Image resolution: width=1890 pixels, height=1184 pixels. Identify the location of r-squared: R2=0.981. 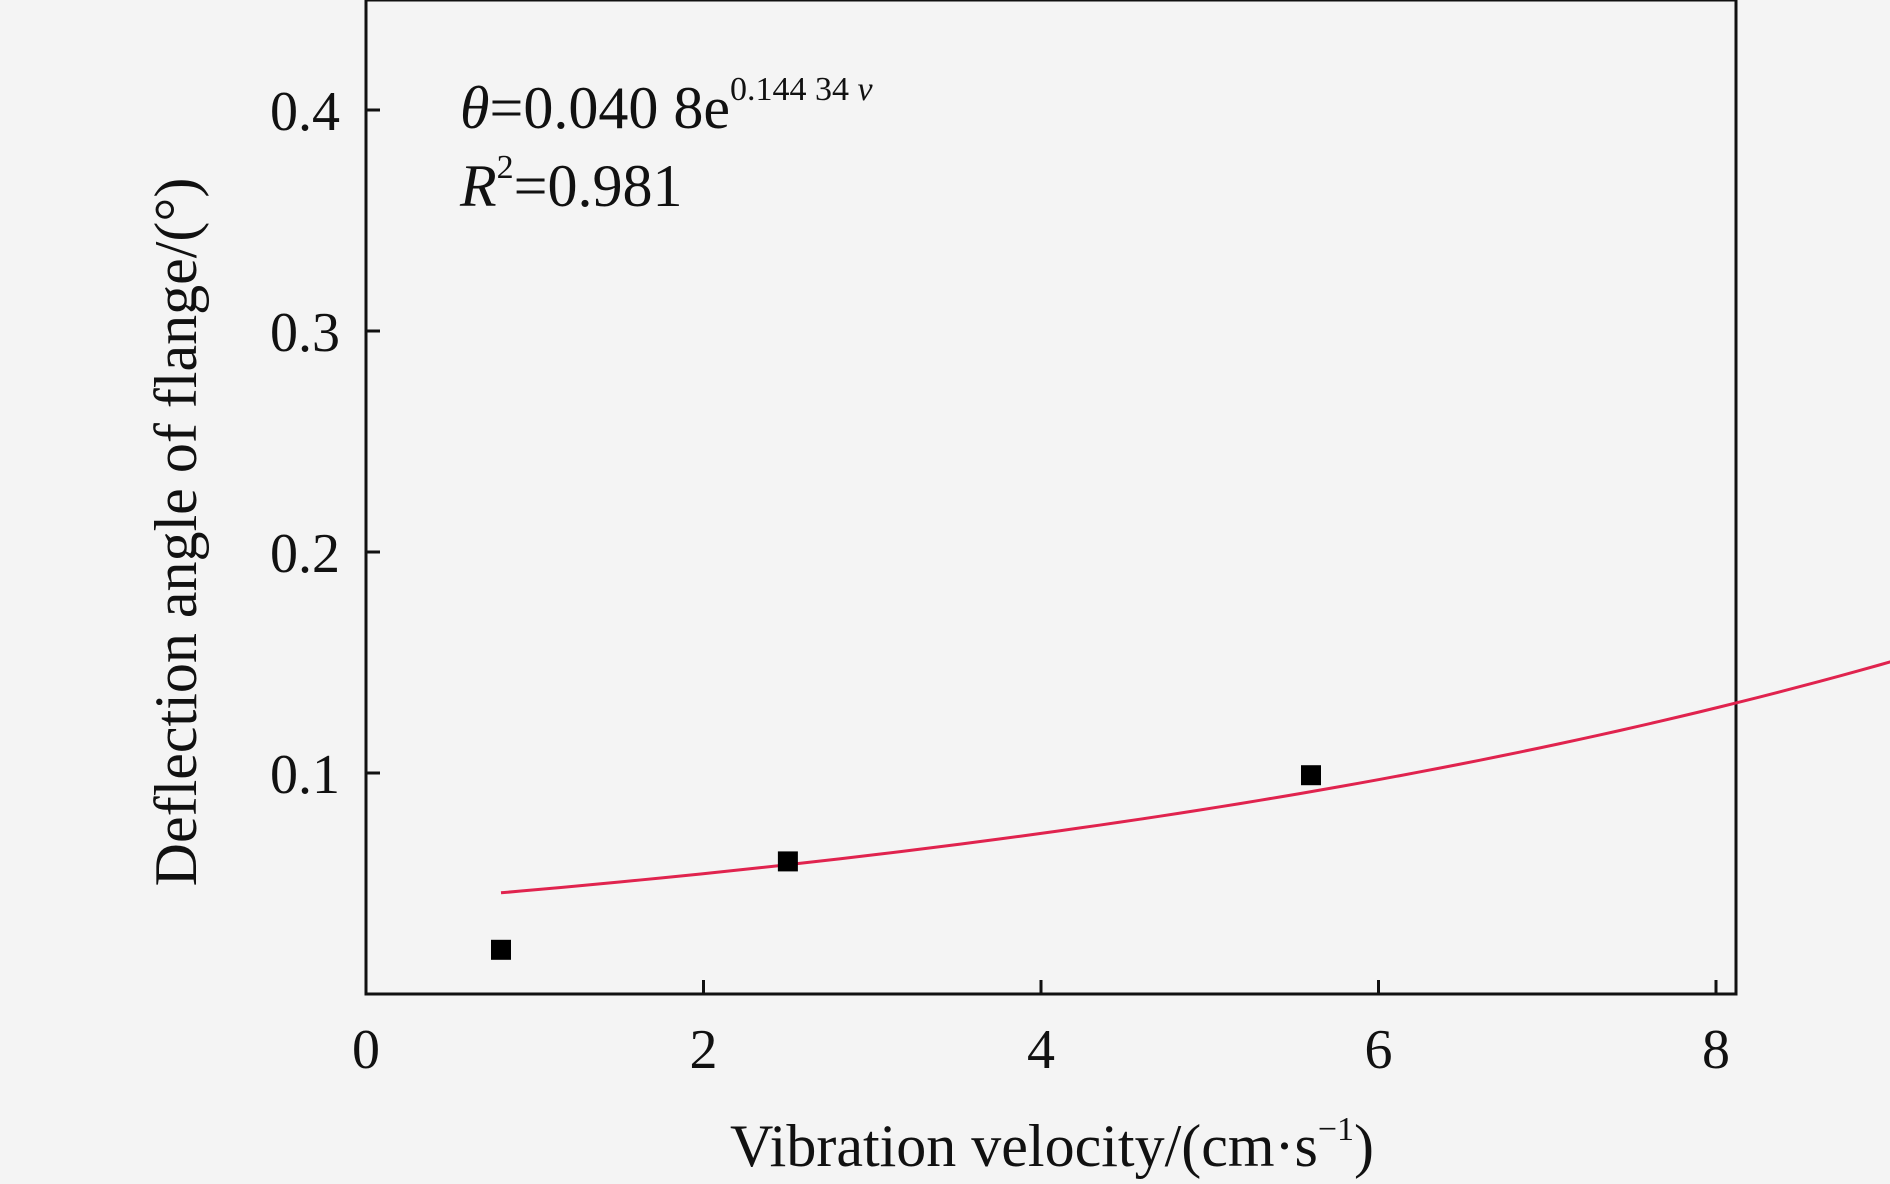
(571, 184).